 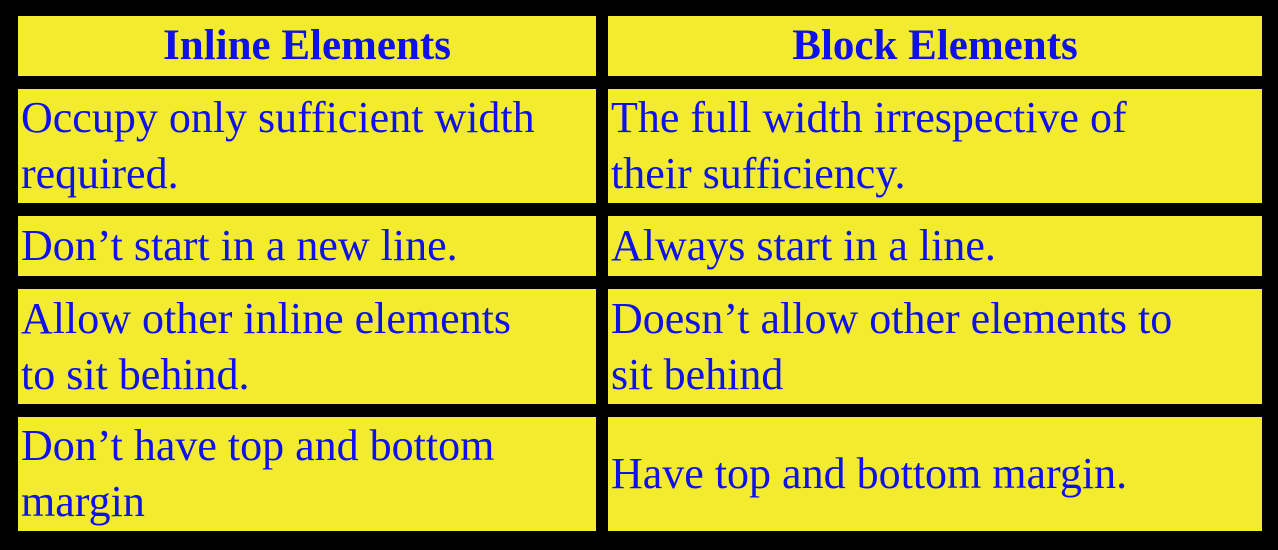 I want to click on header-block-elements: Block Elements, so click(x=935, y=46).